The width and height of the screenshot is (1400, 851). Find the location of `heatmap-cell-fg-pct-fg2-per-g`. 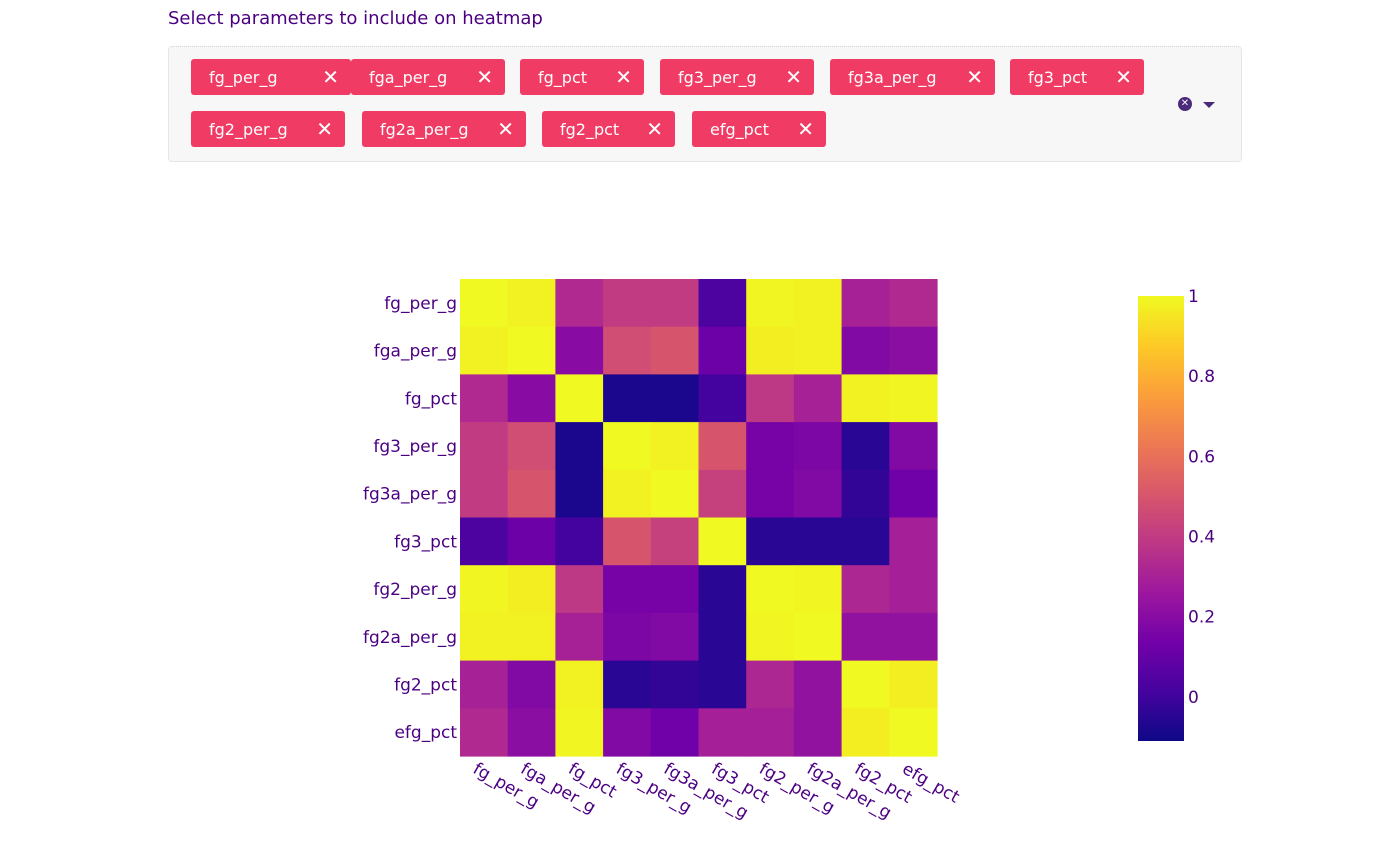

heatmap-cell-fg-pct-fg2-per-g is located at coordinates (770, 398).